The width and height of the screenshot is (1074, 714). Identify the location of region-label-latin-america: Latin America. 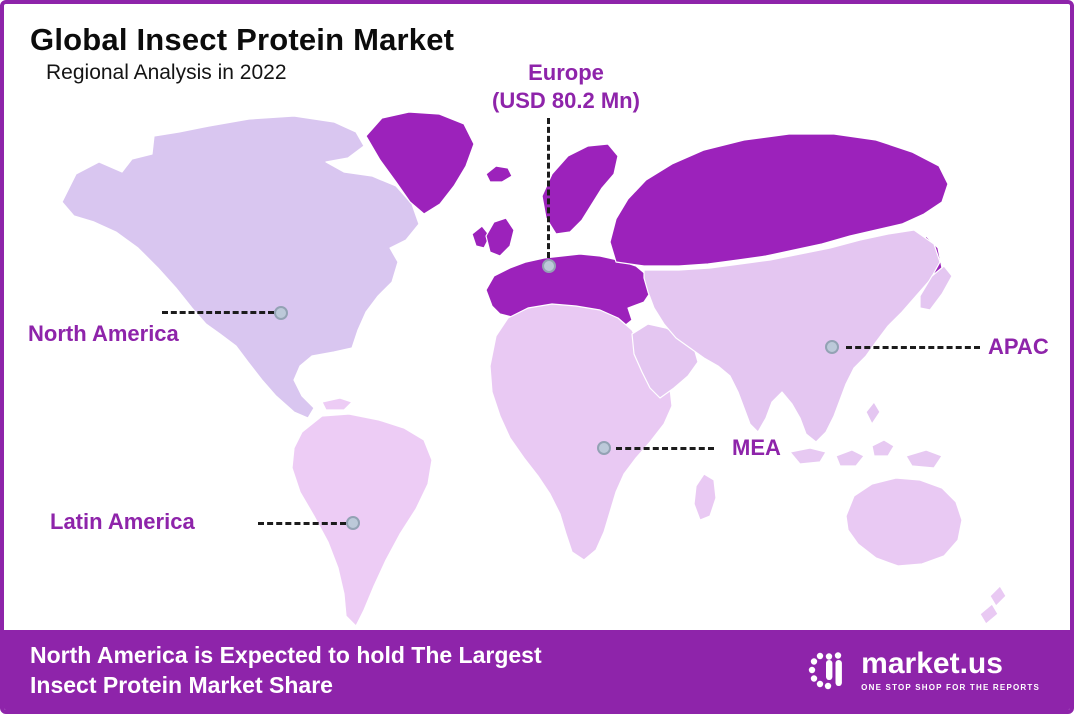
(122, 521).